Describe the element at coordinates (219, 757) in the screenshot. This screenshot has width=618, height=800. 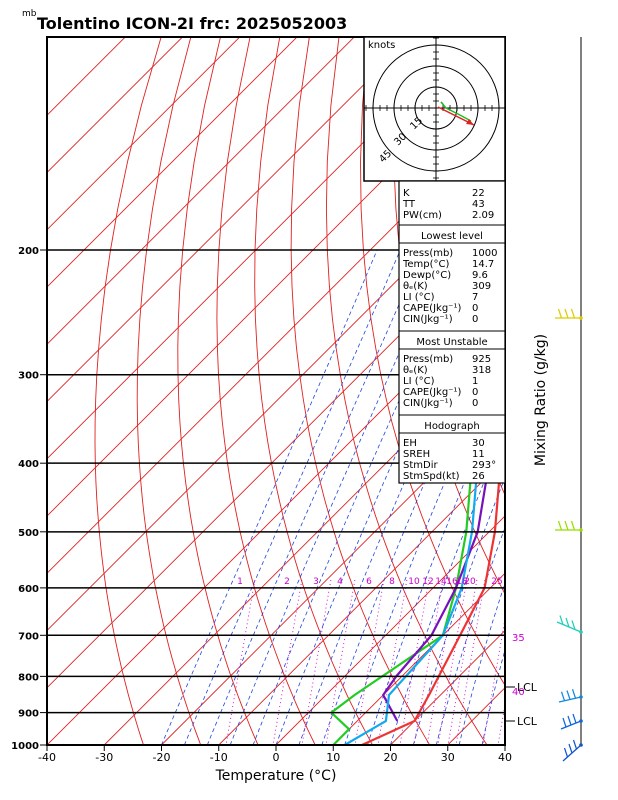
I see `temp-tick-label: -10` at that location.